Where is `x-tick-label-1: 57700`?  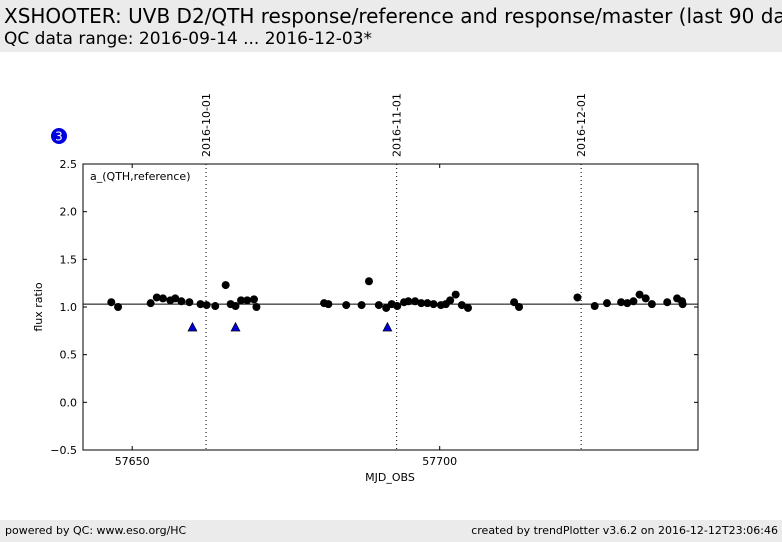 x-tick-label-1: 57700 is located at coordinates (439, 461).